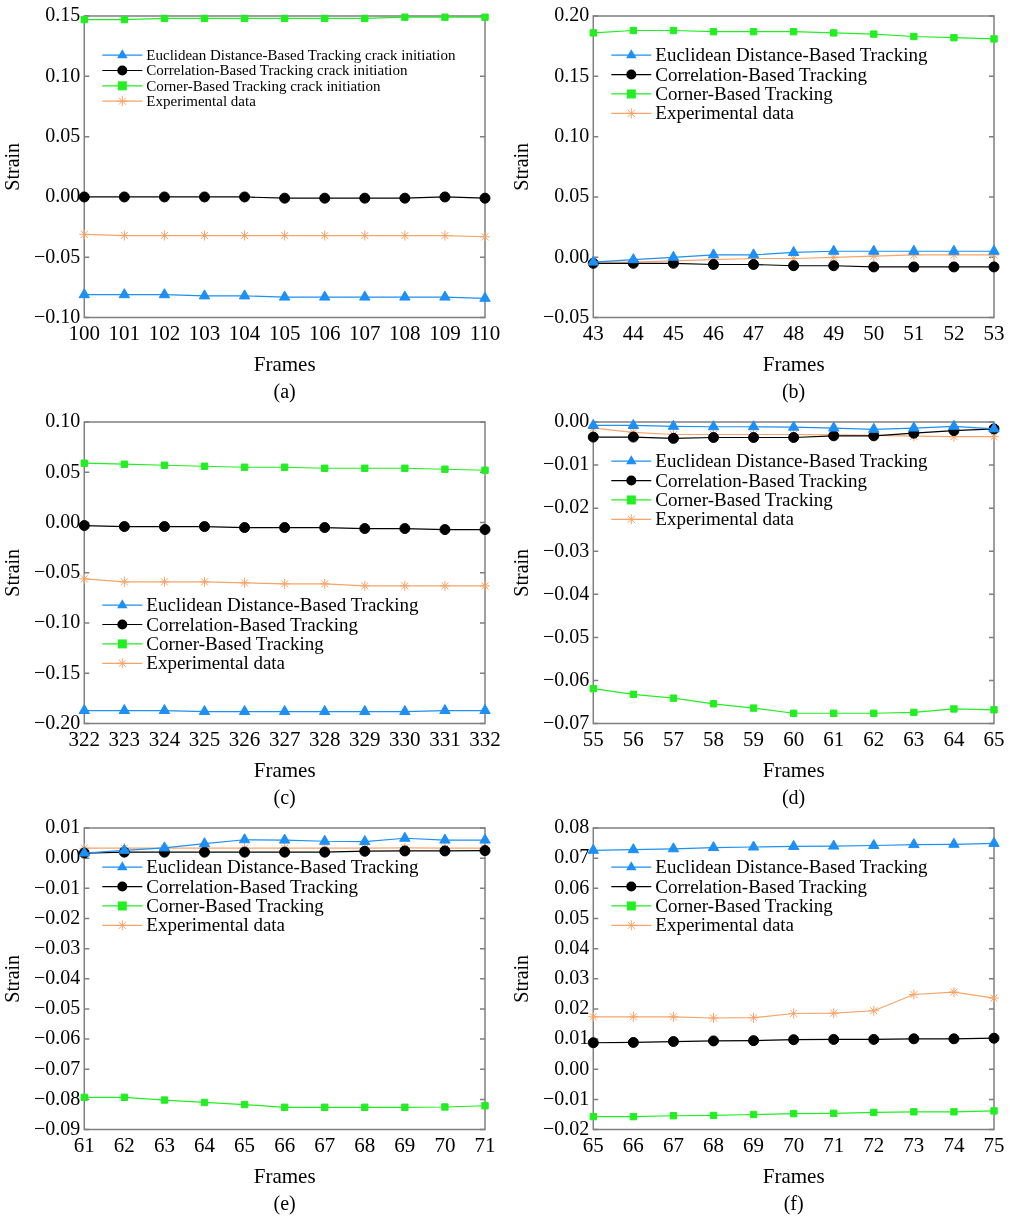 The height and width of the screenshot is (1219, 1018). What do you see at coordinates (572, 1007) in the screenshot?
I see `y-tick-label: 0.02` at bounding box center [572, 1007].